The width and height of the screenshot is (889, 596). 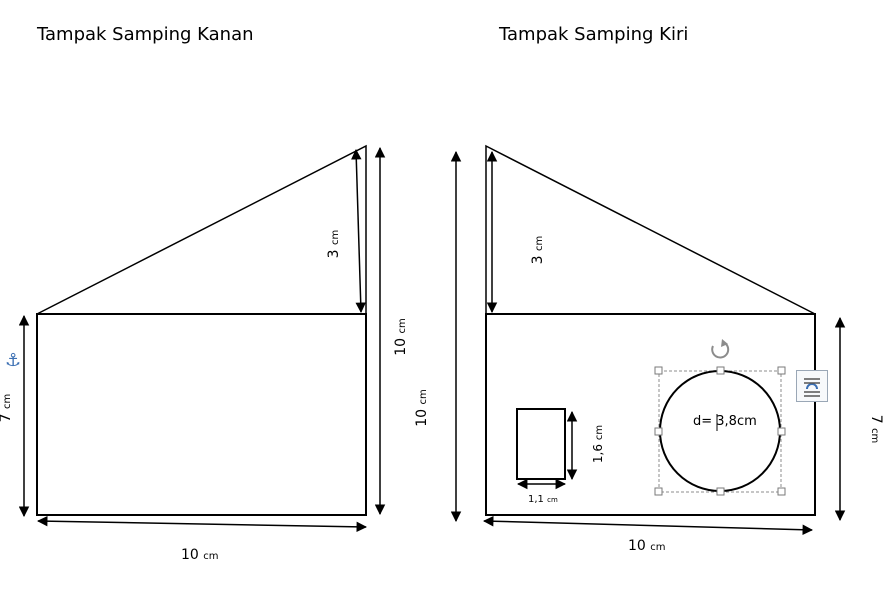 What do you see at coordinates (658, 431) in the screenshot?
I see `resize-handle-w` at bounding box center [658, 431].